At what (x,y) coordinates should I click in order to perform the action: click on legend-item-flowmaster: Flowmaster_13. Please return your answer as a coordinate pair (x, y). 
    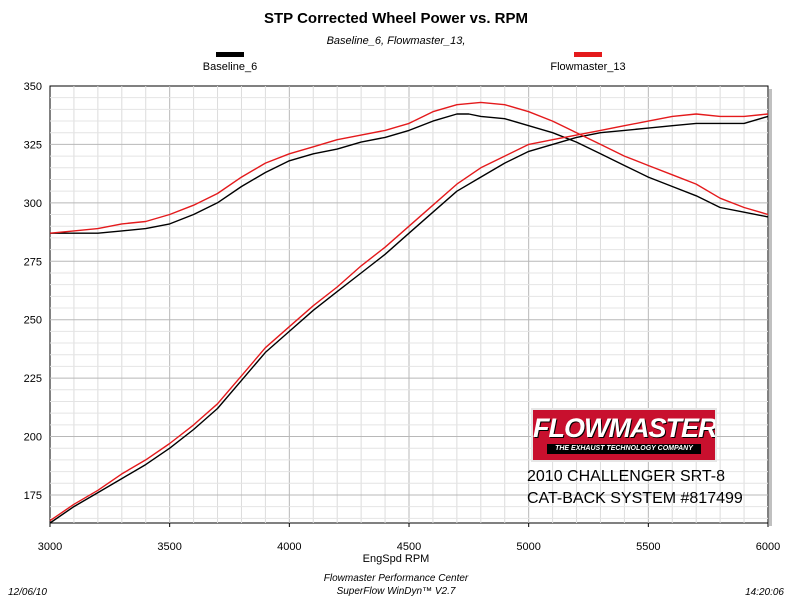
    Looking at the image, I should click on (588, 62).